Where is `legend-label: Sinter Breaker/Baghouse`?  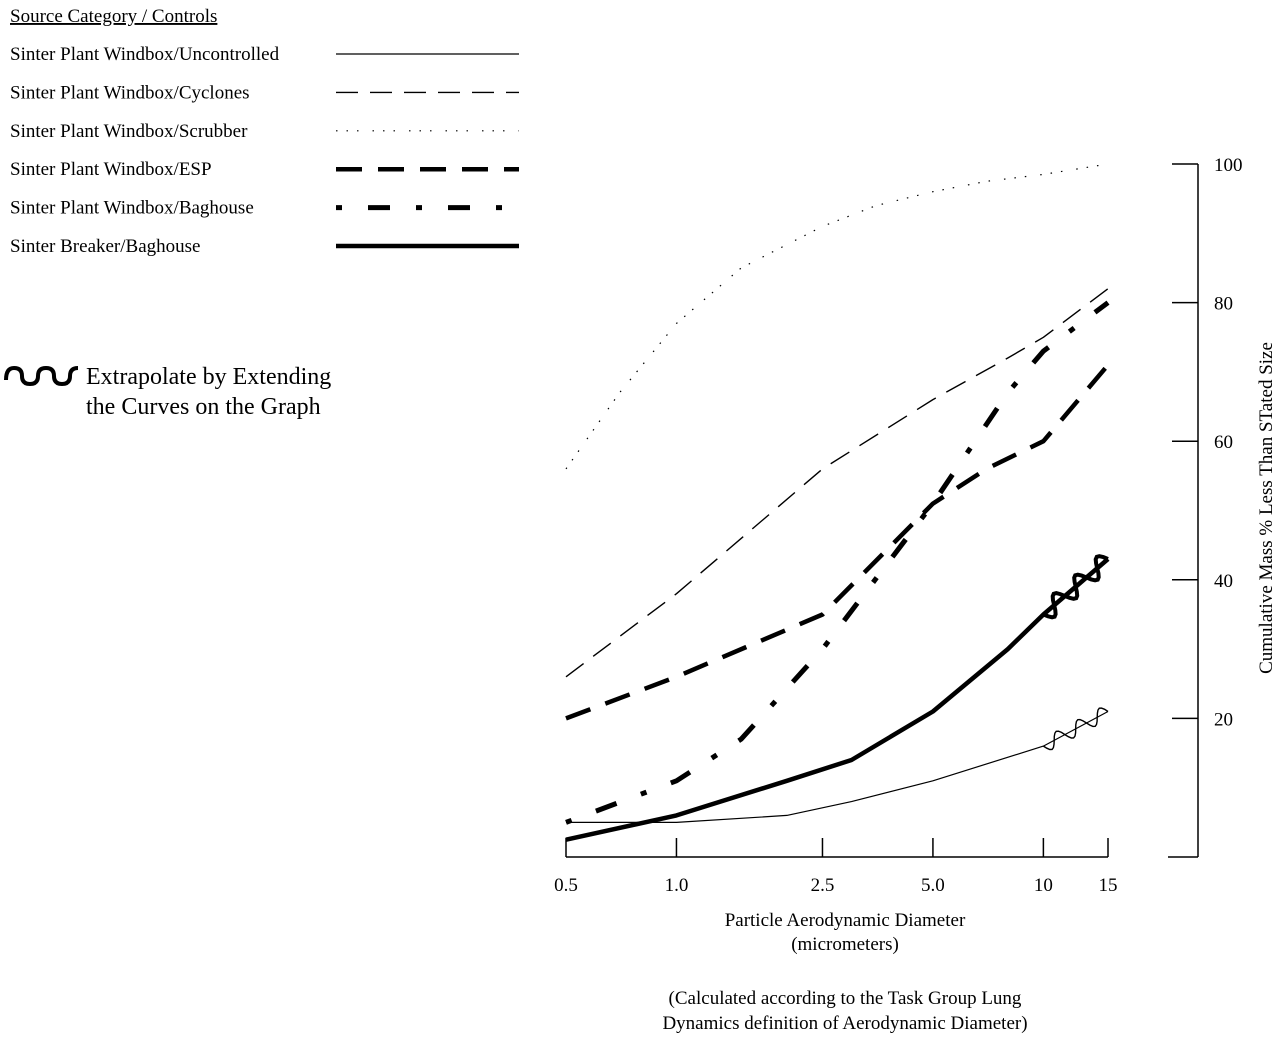
legend-label: Sinter Breaker/Baghouse is located at coordinates (105, 246).